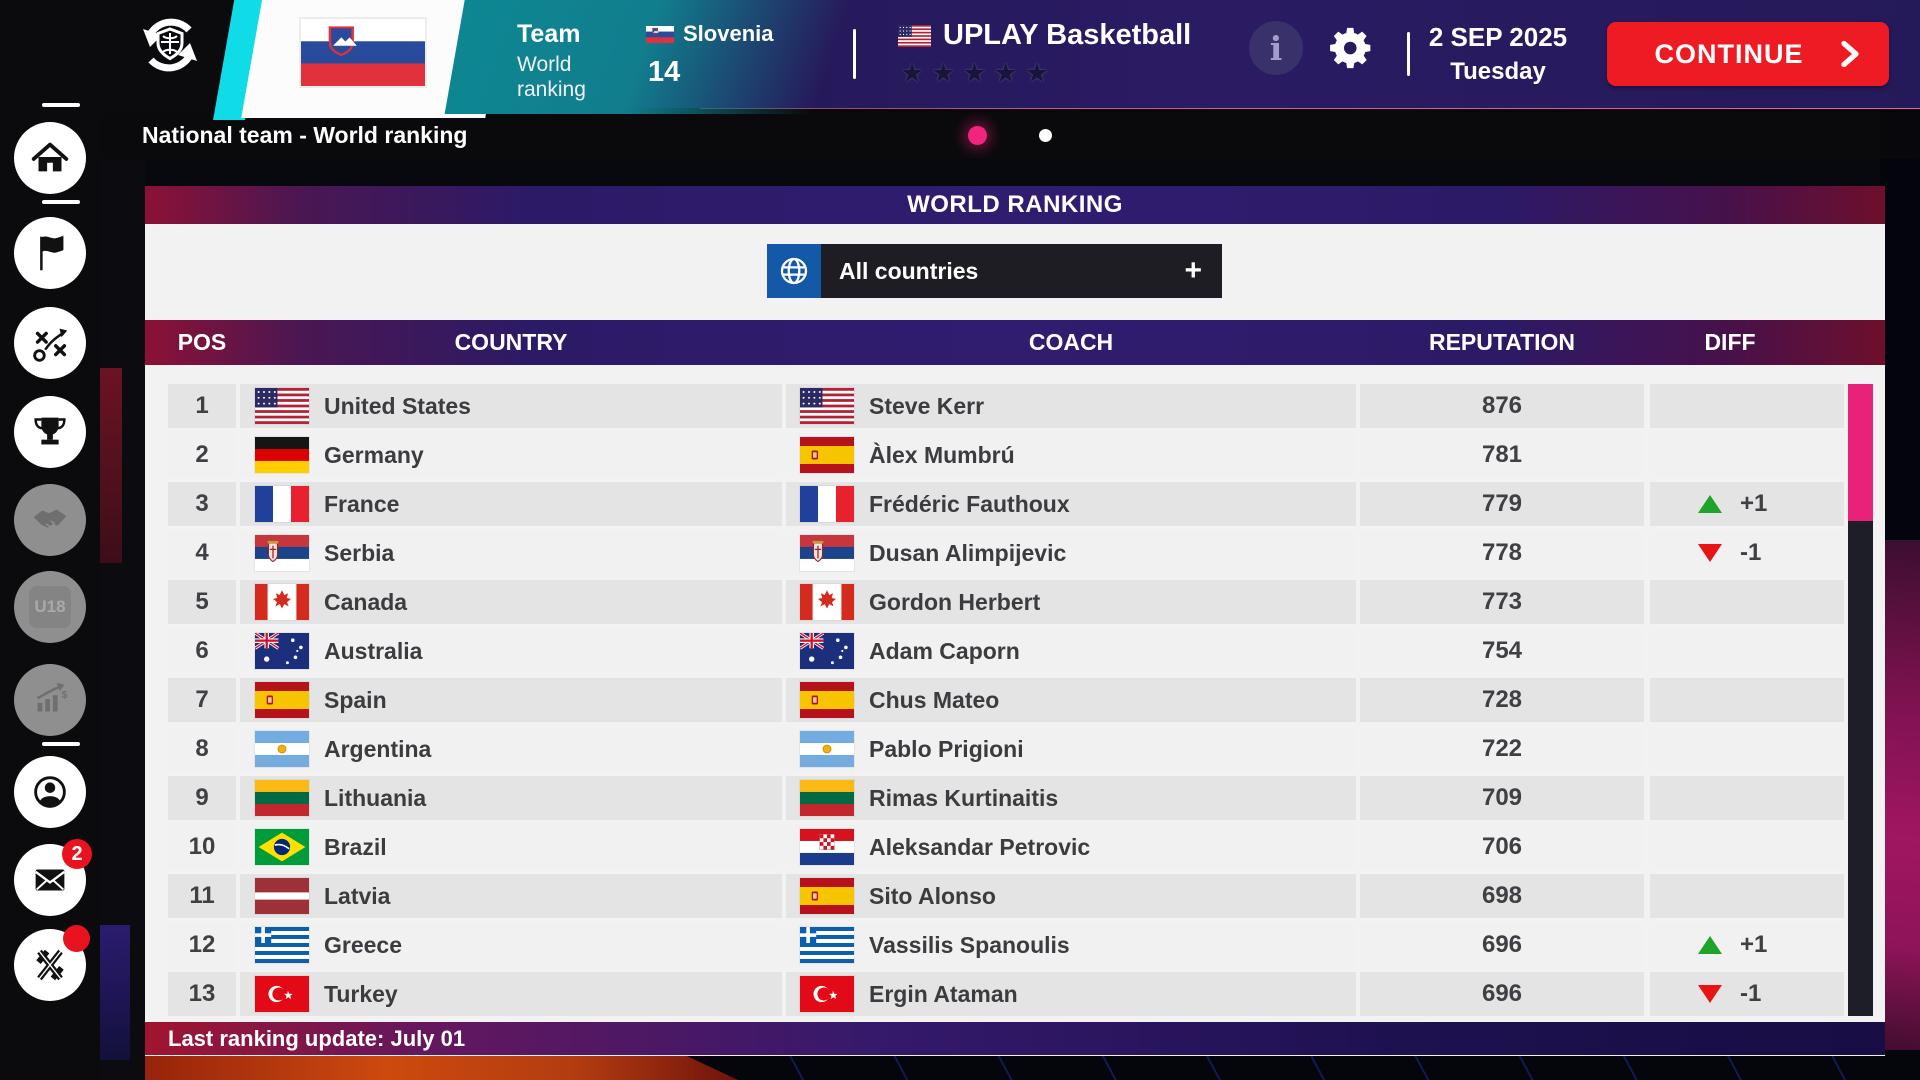 Image resolution: width=1920 pixels, height=1080 pixels. I want to click on country-name: Serbia, so click(359, 552).